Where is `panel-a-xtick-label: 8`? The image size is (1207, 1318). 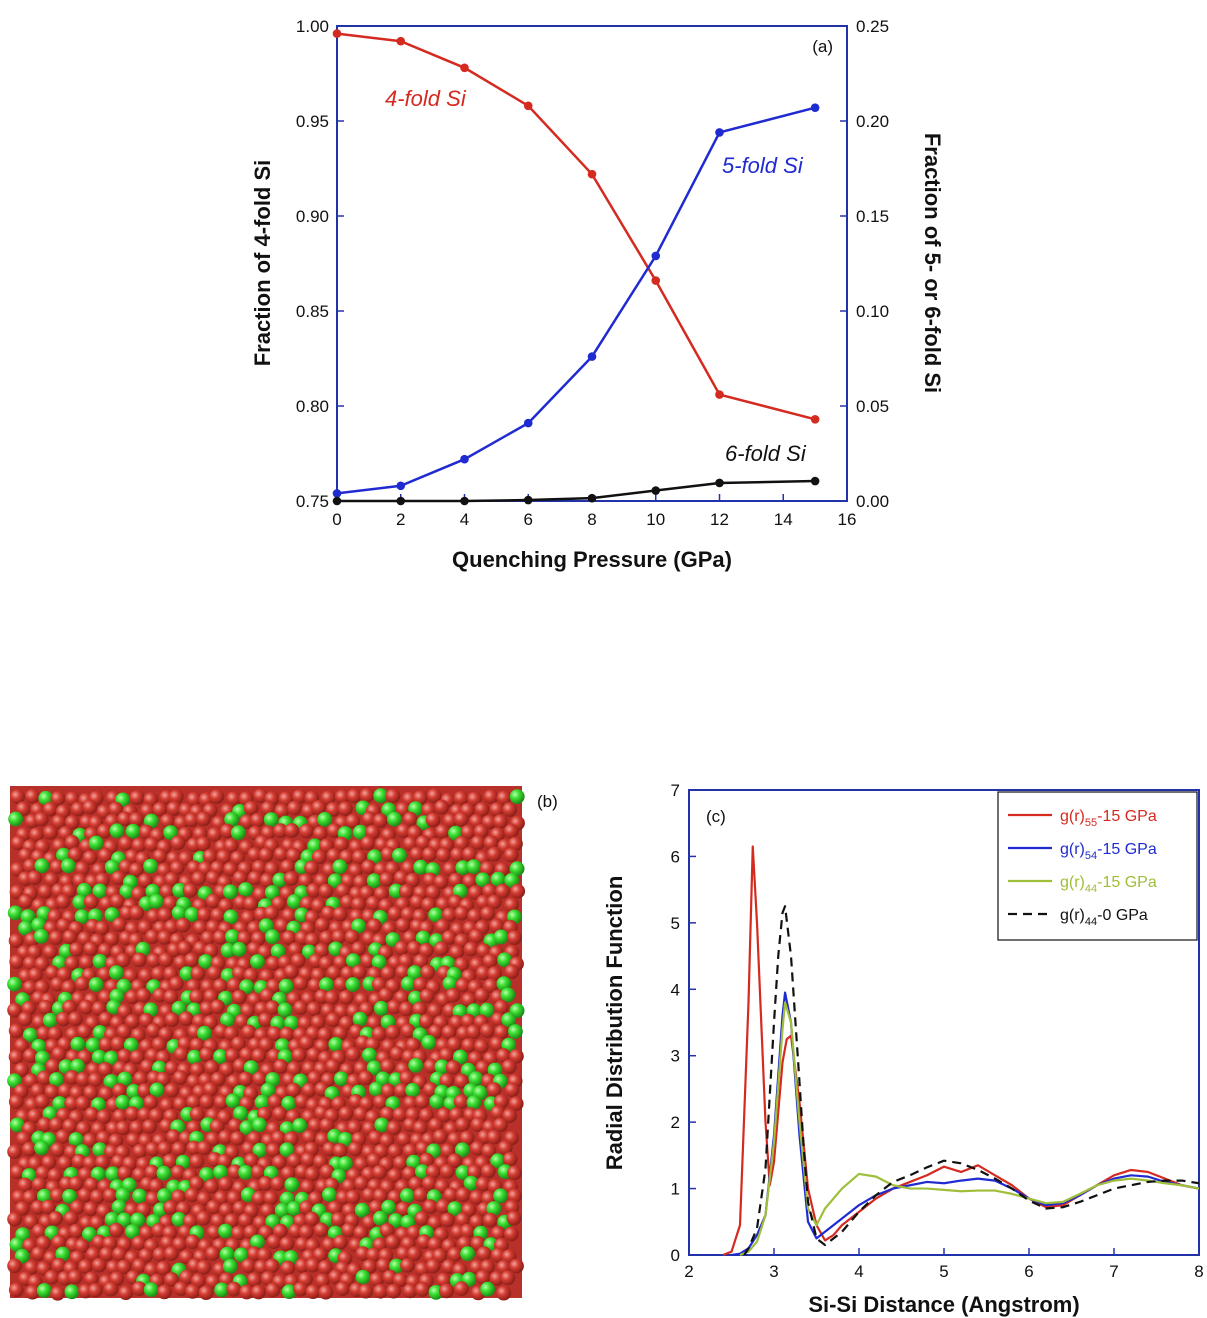
panel-a-xtick-label: 8 is located at coordinates (591, 519).